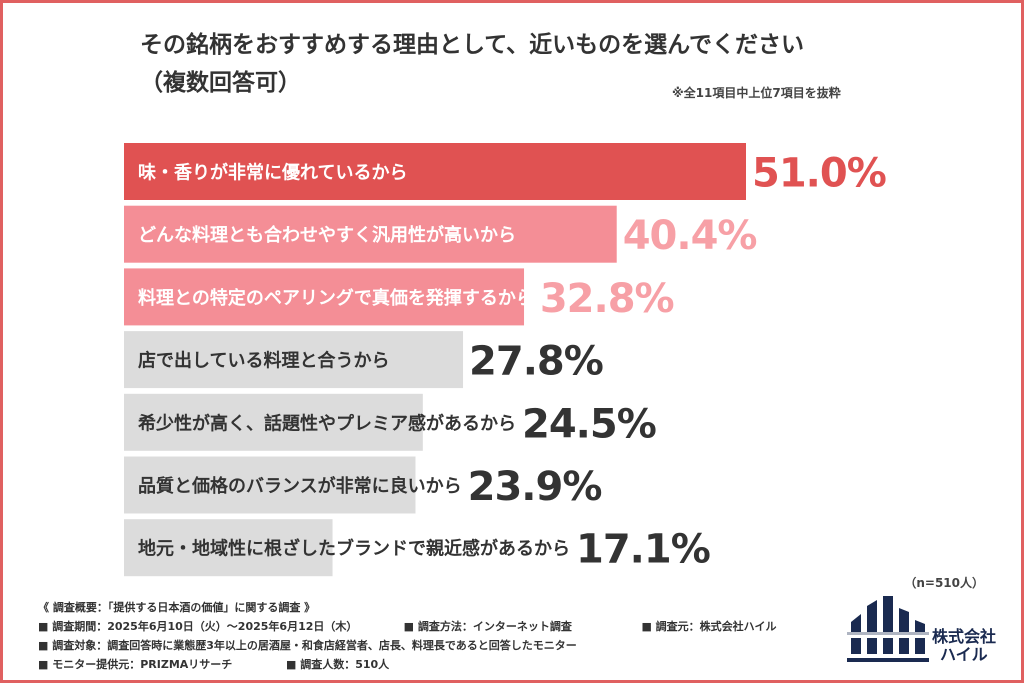 The width and height of the screenshot is (1024, 683). I want to click on bar-label-2: どんな料理とも合わせやすく汎用性が高いから, so click(327, 235).